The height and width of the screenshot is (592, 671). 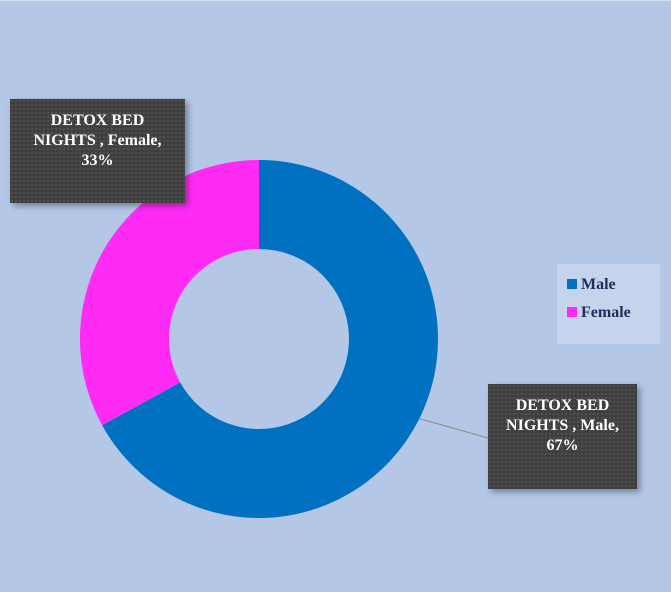 What do you see at coordinates (606, 312) in the screenshot?
I see `legend-label: Female` at bounding box center [606, 312].